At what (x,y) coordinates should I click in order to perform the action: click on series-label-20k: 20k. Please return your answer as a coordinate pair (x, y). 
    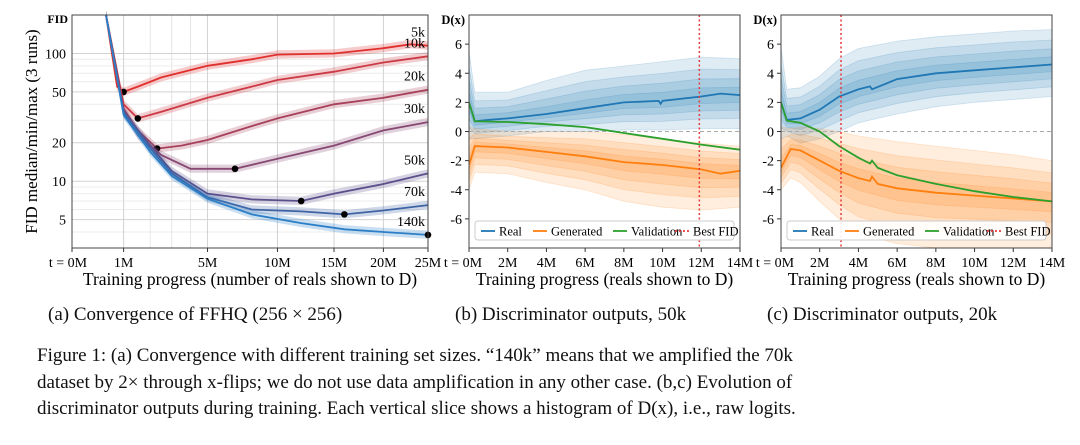
    Looking at the image, I should click on (414, 77).